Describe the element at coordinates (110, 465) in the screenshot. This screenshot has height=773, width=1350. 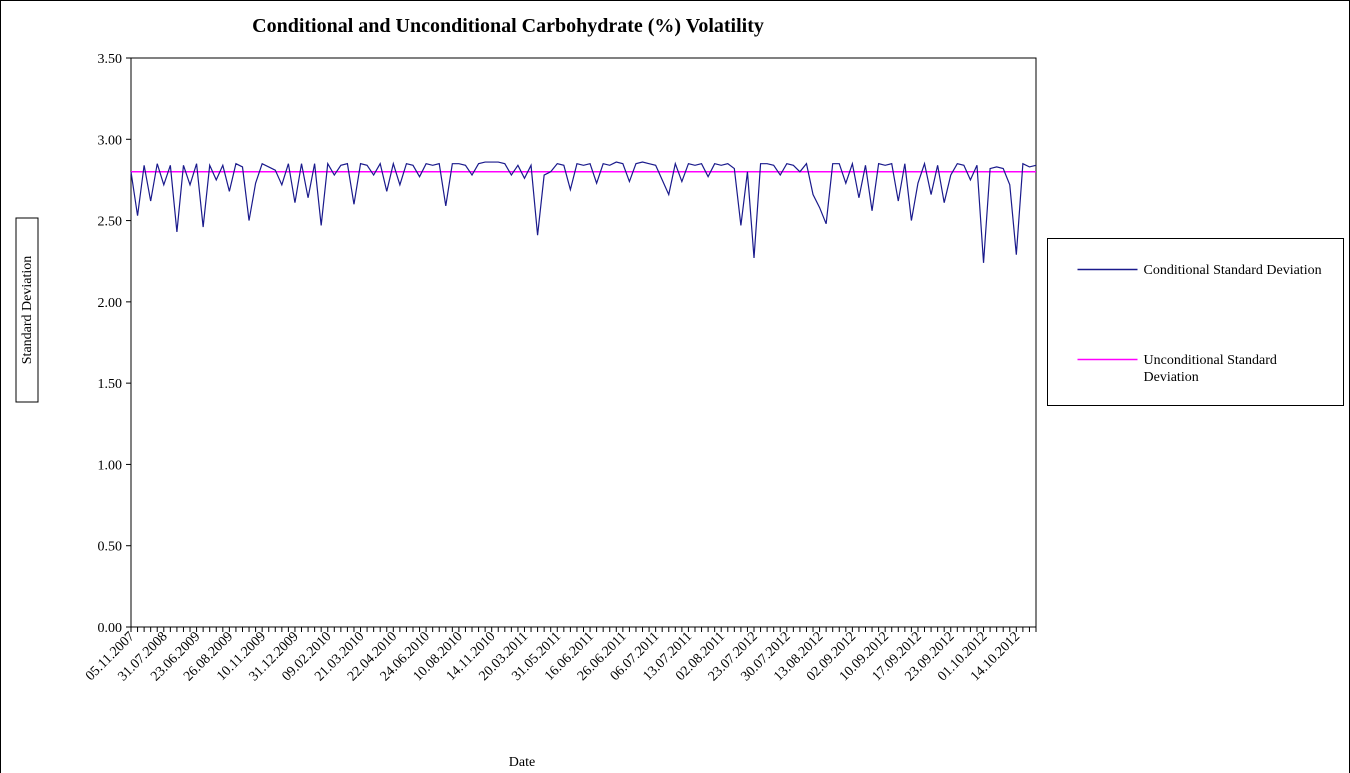
I see `y-tick-label: 1.00` at that location.